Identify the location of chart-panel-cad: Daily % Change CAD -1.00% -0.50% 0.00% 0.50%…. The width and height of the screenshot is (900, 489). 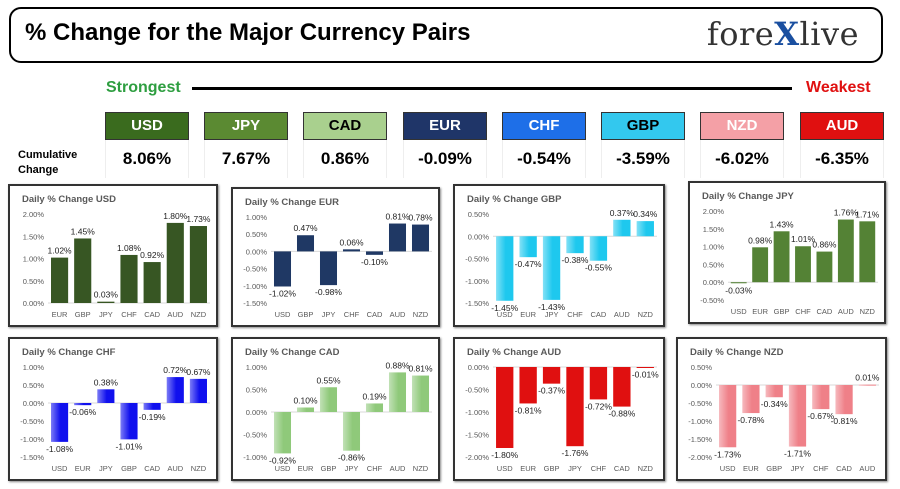
(335, 409).